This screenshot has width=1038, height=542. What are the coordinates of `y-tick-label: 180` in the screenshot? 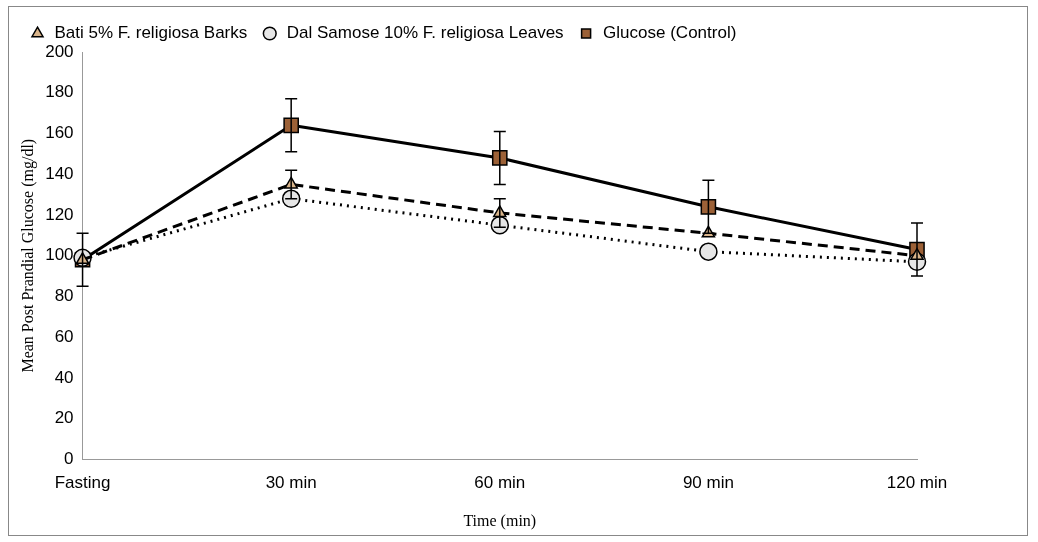 It's located at (59, 92).